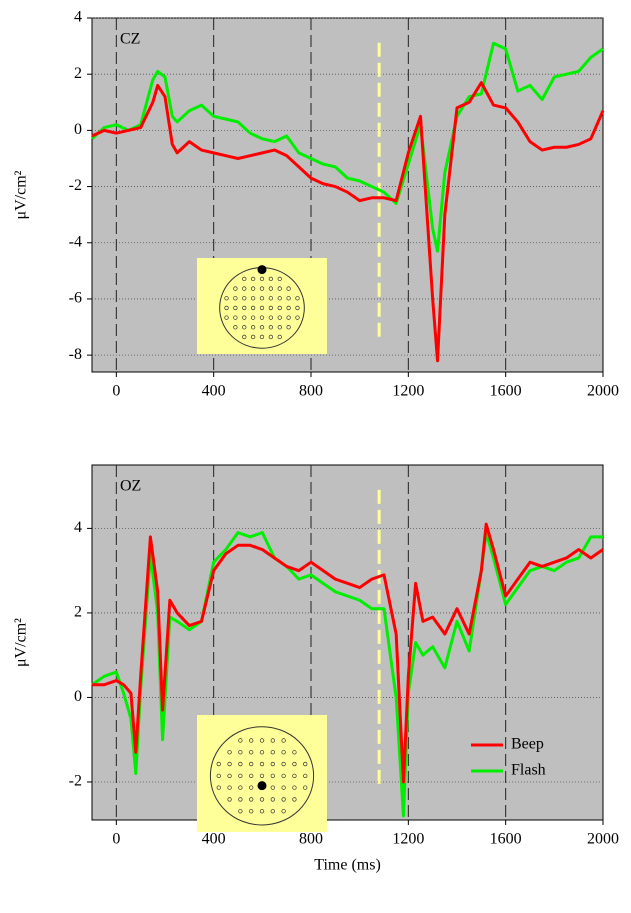  Describe the element at coordinates (21, 642) in the screenshot. I see `y-axis-title: μV/cm²` at that location.